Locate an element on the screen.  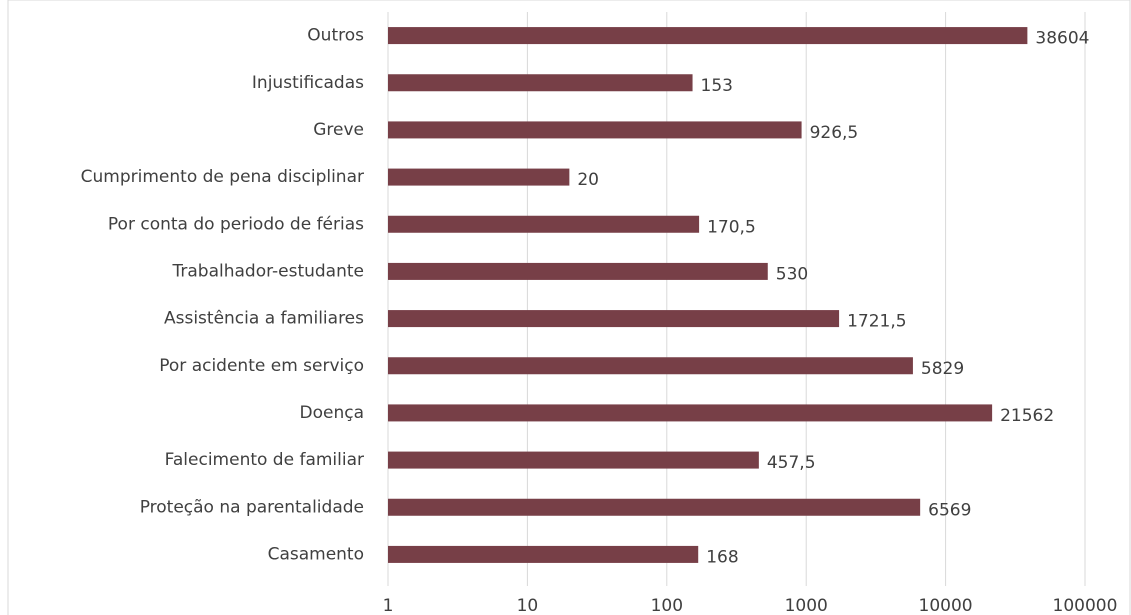
data-label: 926,5 is located at coordinates (834, 133).